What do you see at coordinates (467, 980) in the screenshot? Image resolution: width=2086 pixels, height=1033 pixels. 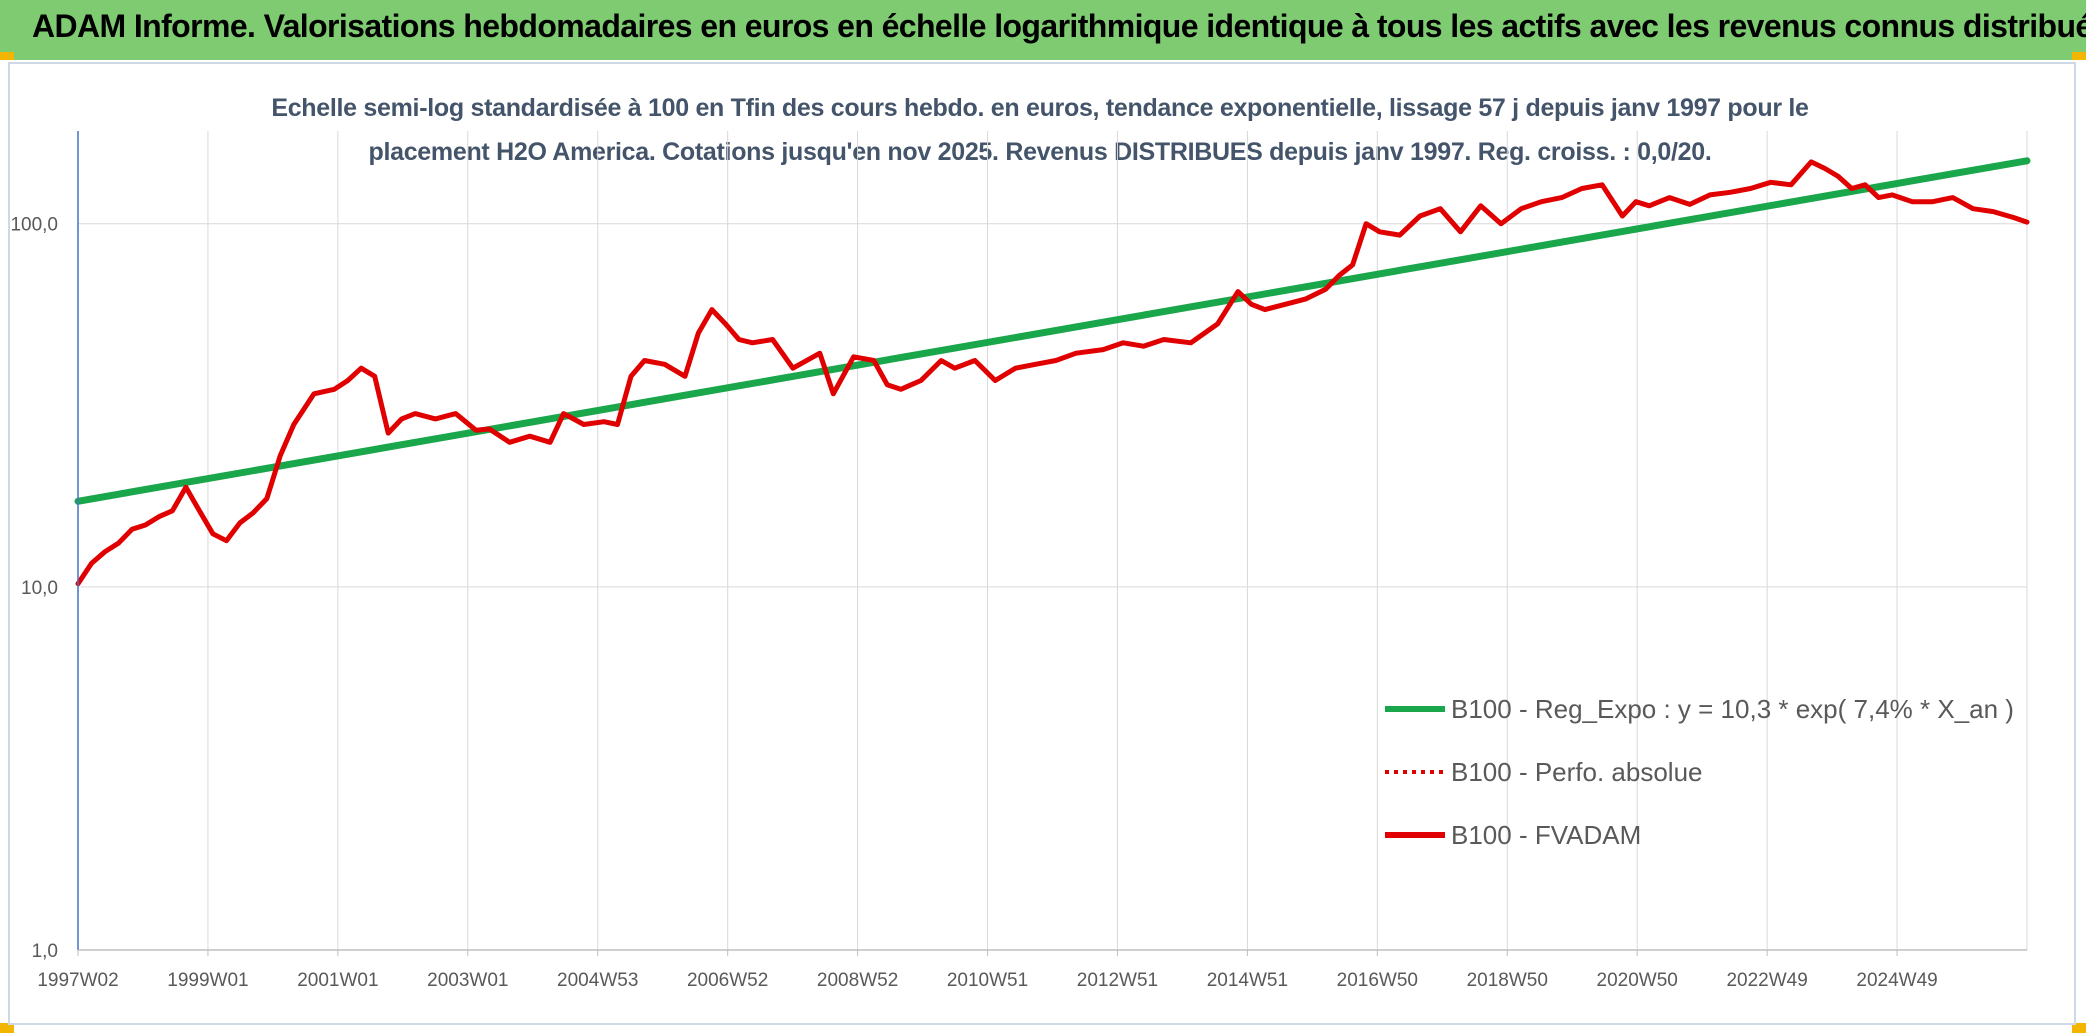 I see `x-tick-label: 2003W01` at bounding box center [467, 980].